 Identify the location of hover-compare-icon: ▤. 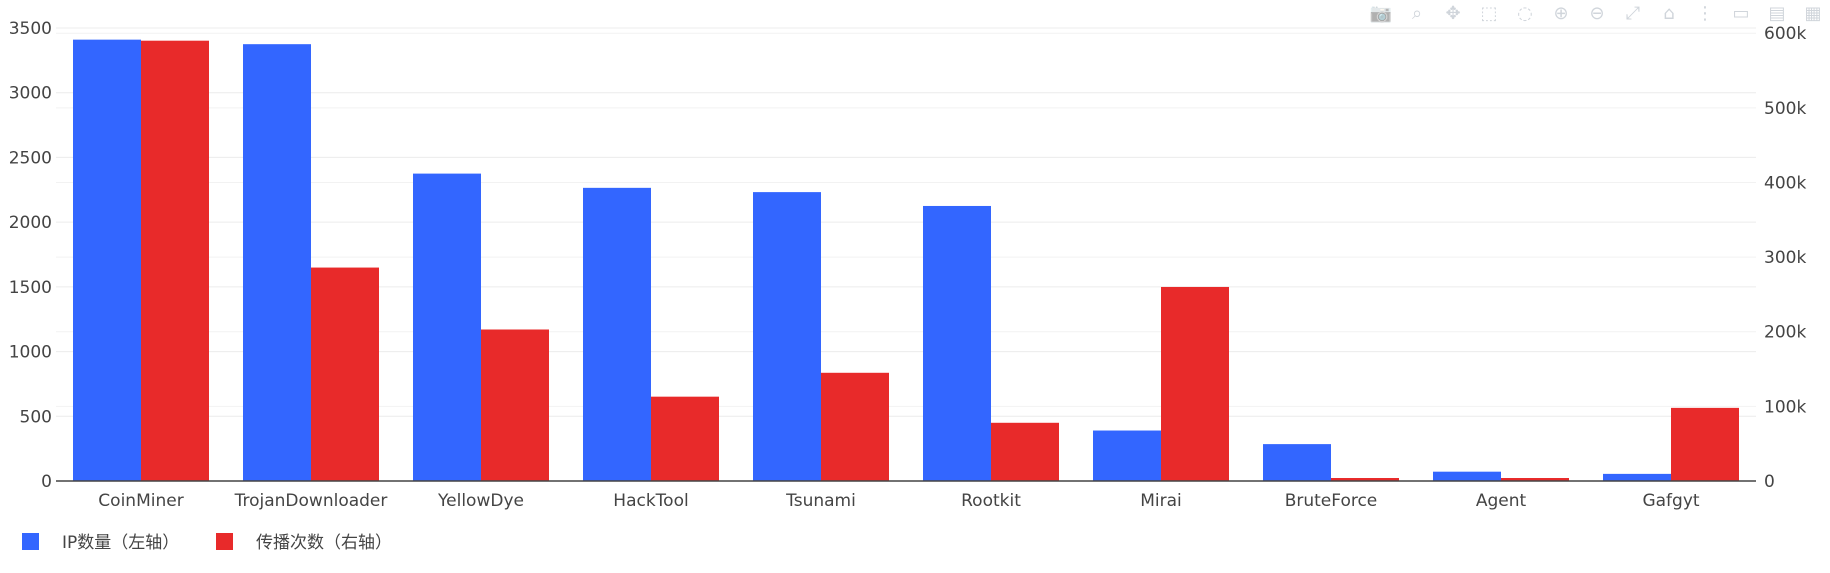
(1777, 13).